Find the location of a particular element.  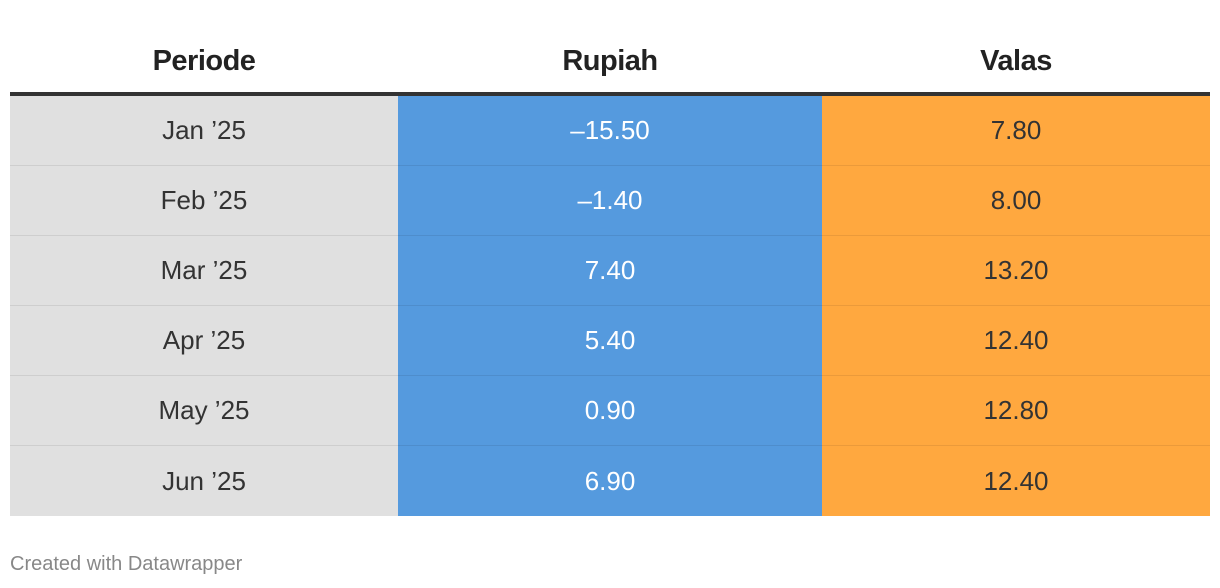

datawrapper-credit: Created with Datawrapper is located at coordinates (126, 564).